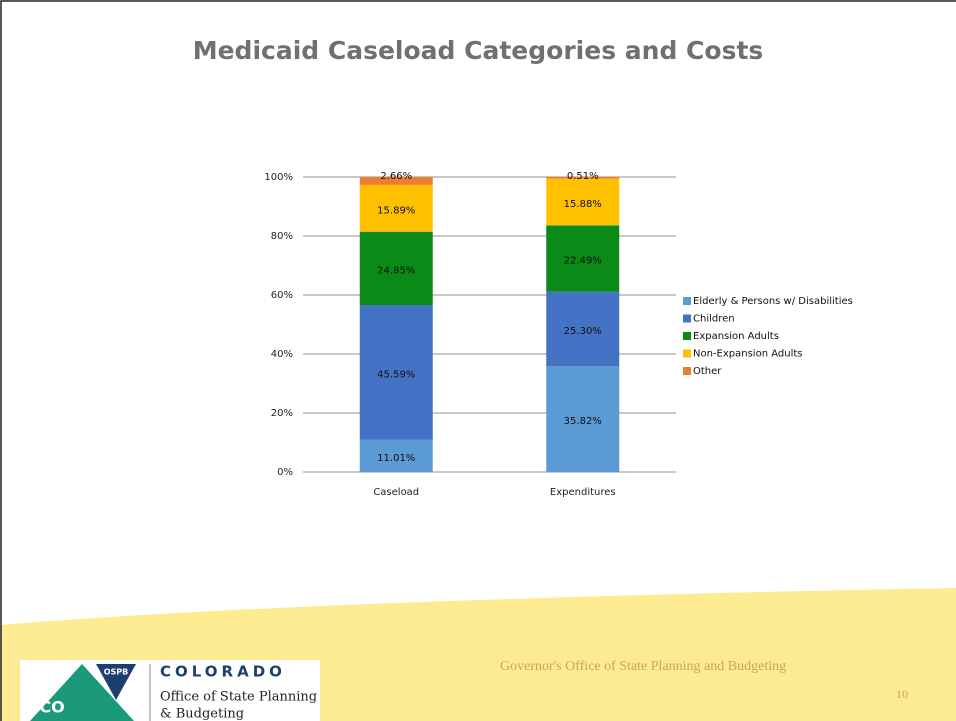 This screenshot has height=721, width=956. I want to click on x-tick-label: Caseload, so click(396, 492).